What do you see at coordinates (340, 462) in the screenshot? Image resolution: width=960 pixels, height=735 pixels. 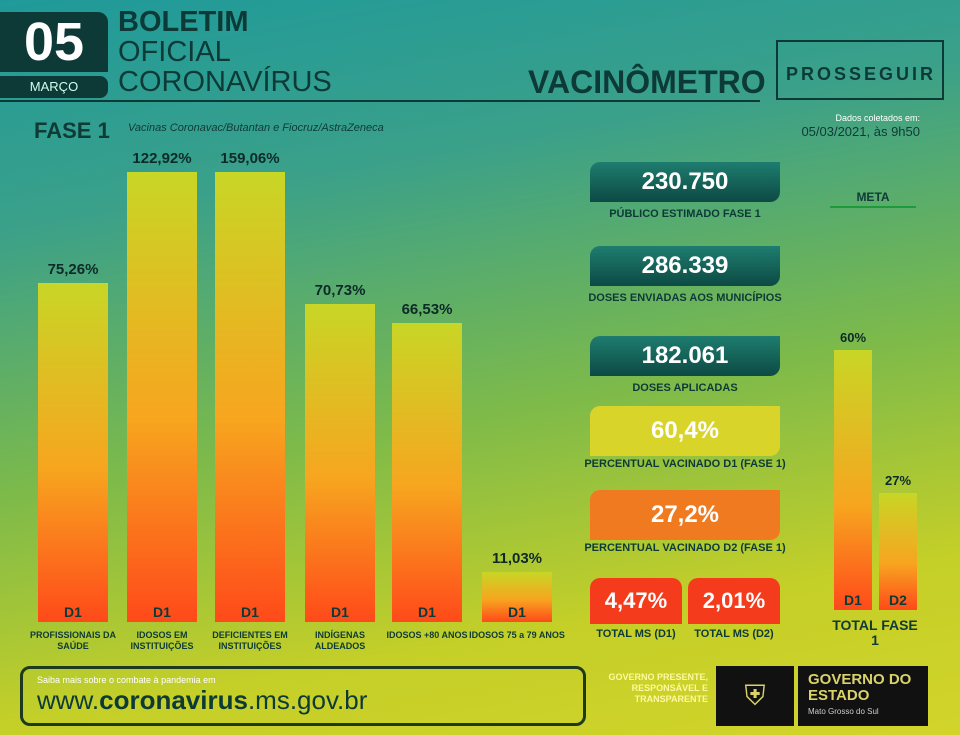 I see `bar-3: D1` at bounding box center [340, 462].